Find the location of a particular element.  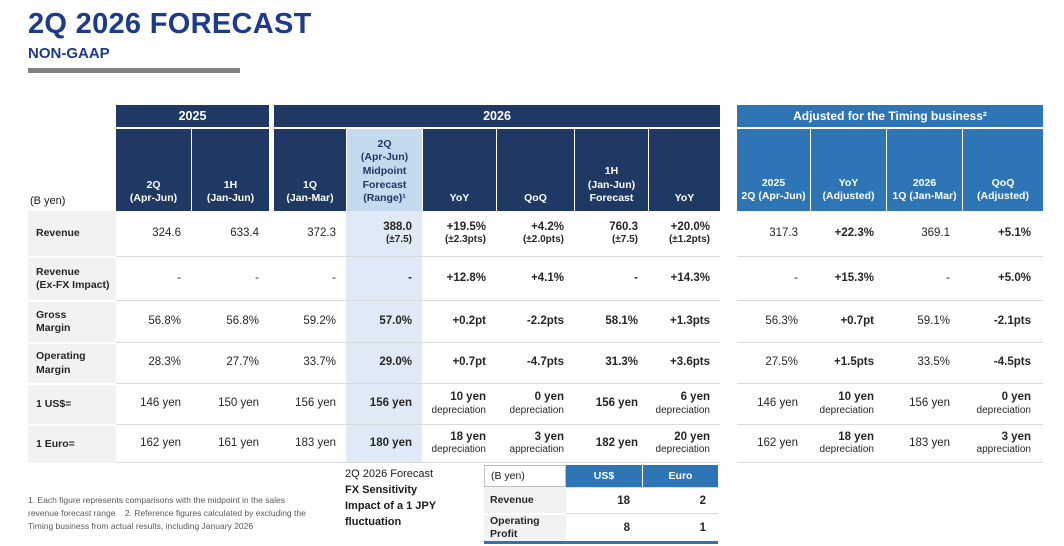

data-cell: +19.5% (±2.3pts) is located at coordinates (459, 233).